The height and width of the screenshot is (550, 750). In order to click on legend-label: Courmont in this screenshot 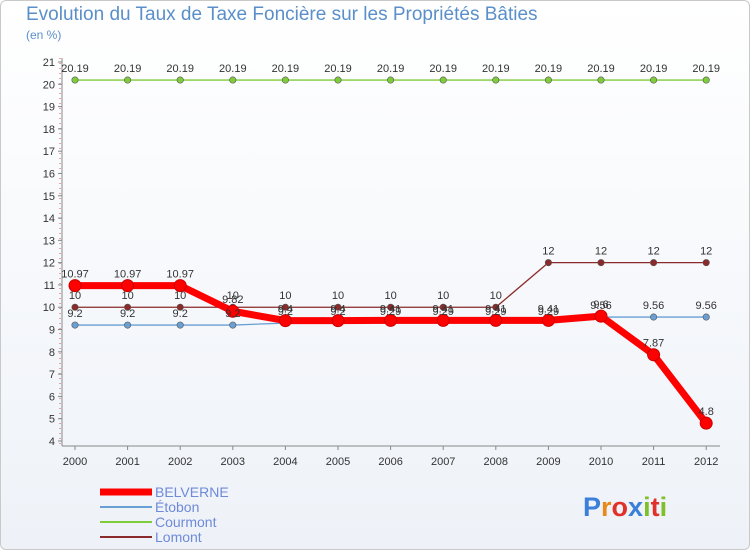, I will do `click(186, 522)`.